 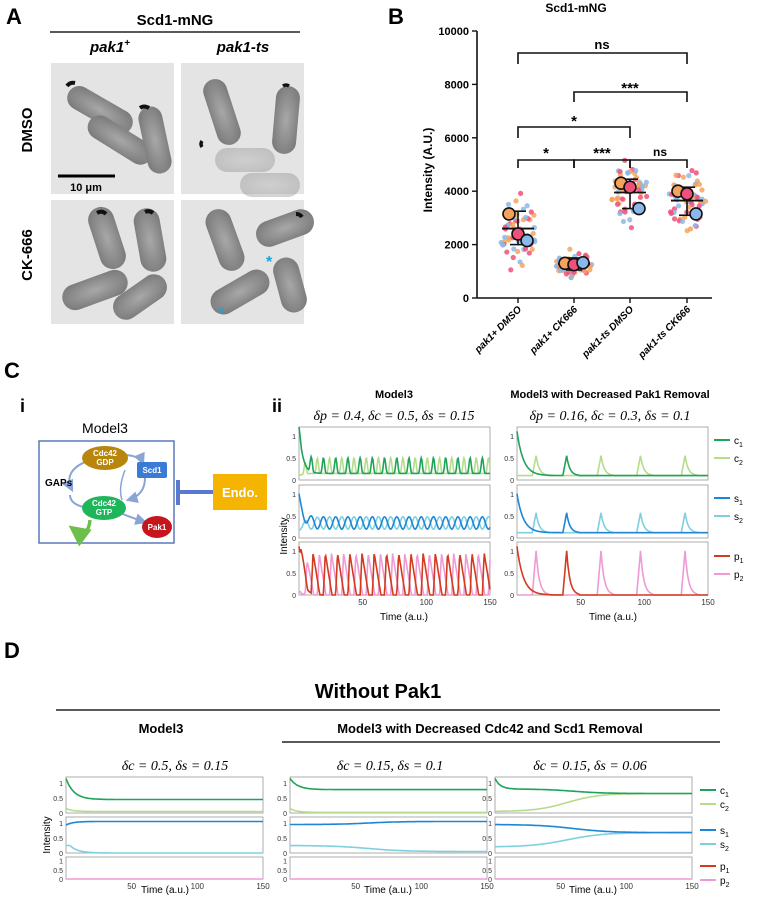 What do you see at coordinates (284, 535) in the screenshot?
I see `sim-c-ylabel: Intensity` at bounding box center [284, 535].